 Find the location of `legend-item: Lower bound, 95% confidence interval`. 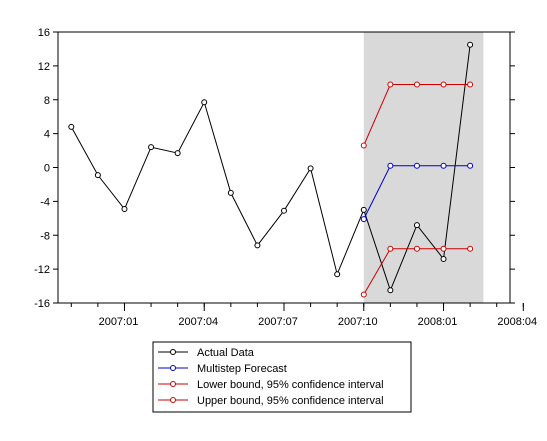

legend-item: Lower bound, 95% confidence interval is located at coordinates (271, 385).